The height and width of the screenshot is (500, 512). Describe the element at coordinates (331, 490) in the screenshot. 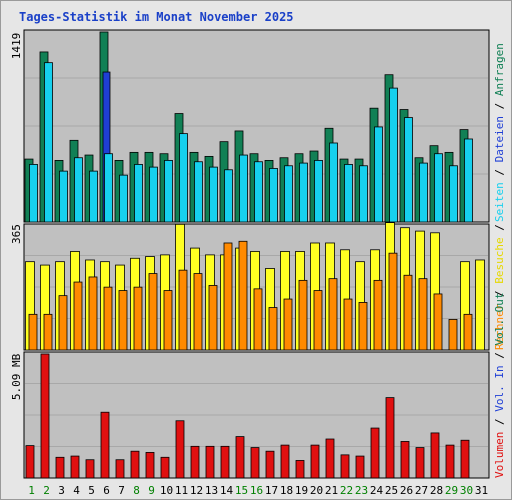

I see `day-label: 21` at that location.